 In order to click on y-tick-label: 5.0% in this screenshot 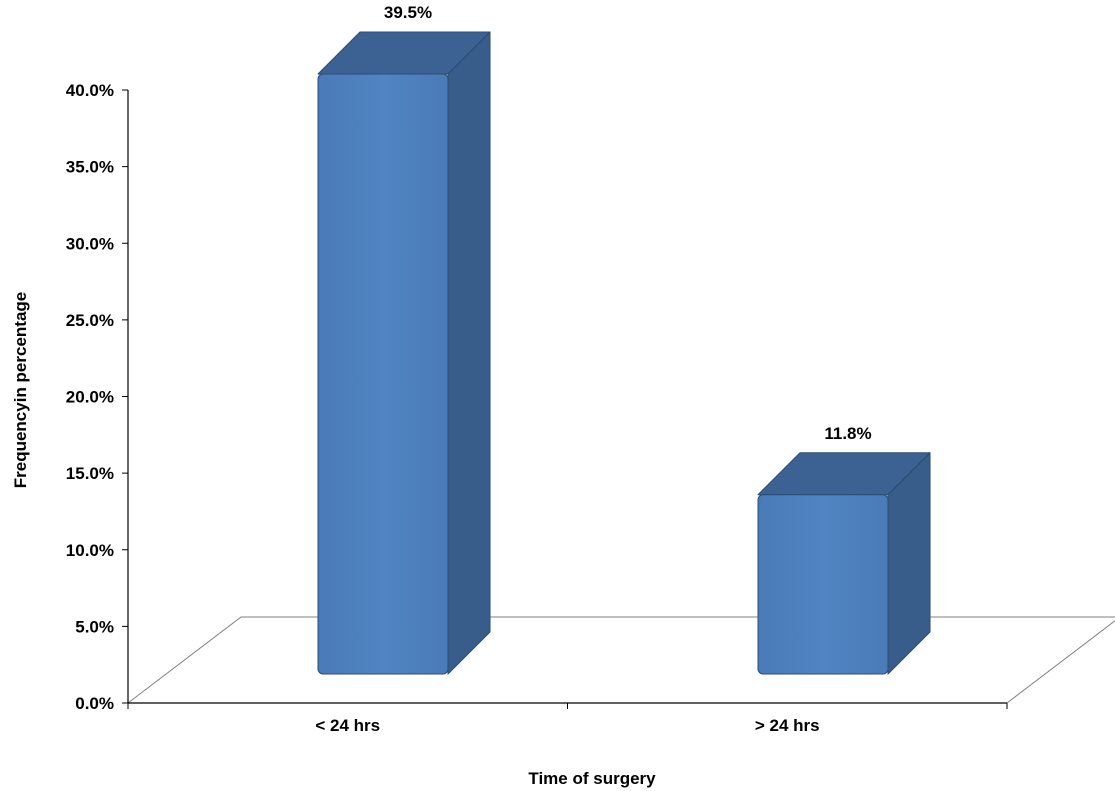, I will do `click(94, 626)`.